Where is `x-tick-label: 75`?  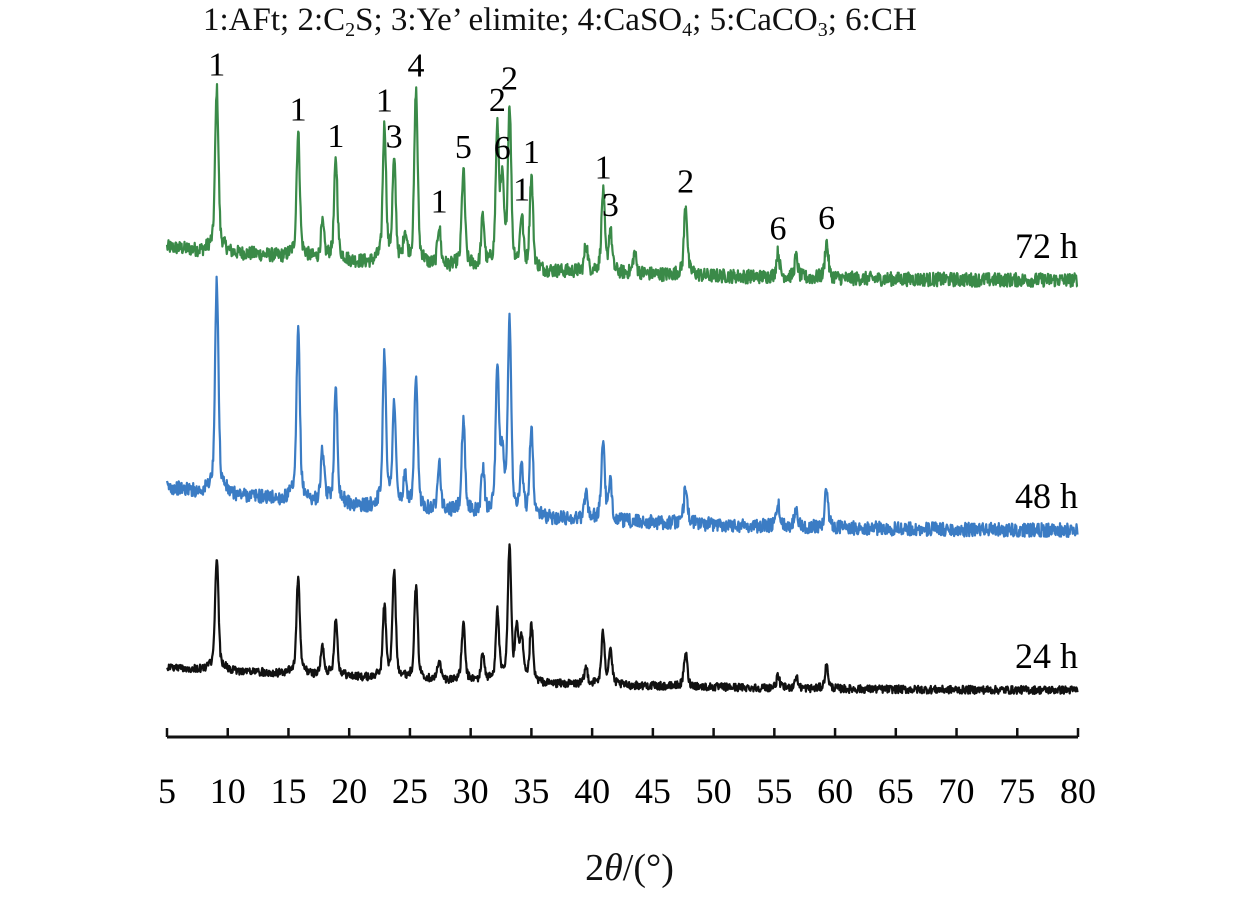 x-tick-label: 75 is located at coordinates (1017, 791).